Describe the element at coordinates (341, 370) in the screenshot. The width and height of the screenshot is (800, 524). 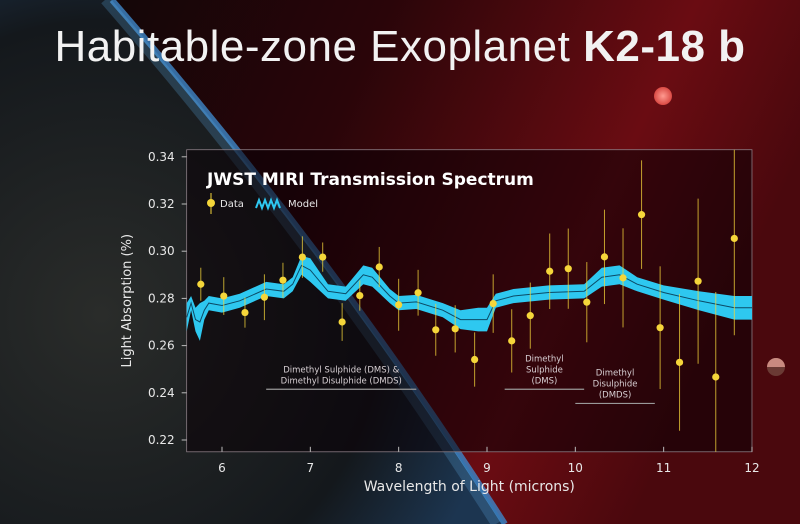
I see `annotation-label: Dimethyl Sulphide (DMS) &` at that location.